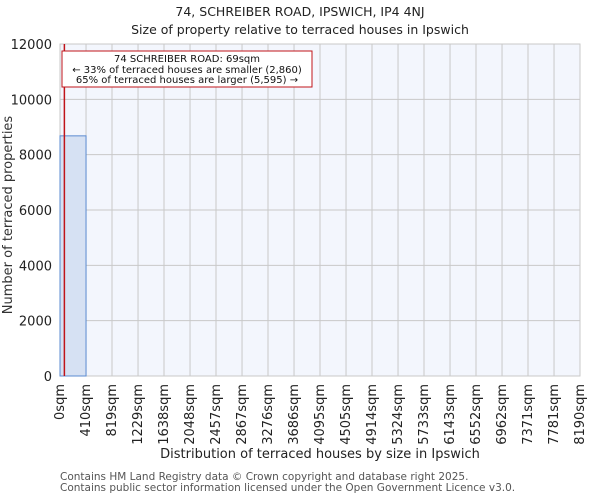 The image size is (600, 500). What do you see at coordinates (60, 402) in the screenshot?
I see `x-tick-label: 0sqm` at bounding box center [60, 402].